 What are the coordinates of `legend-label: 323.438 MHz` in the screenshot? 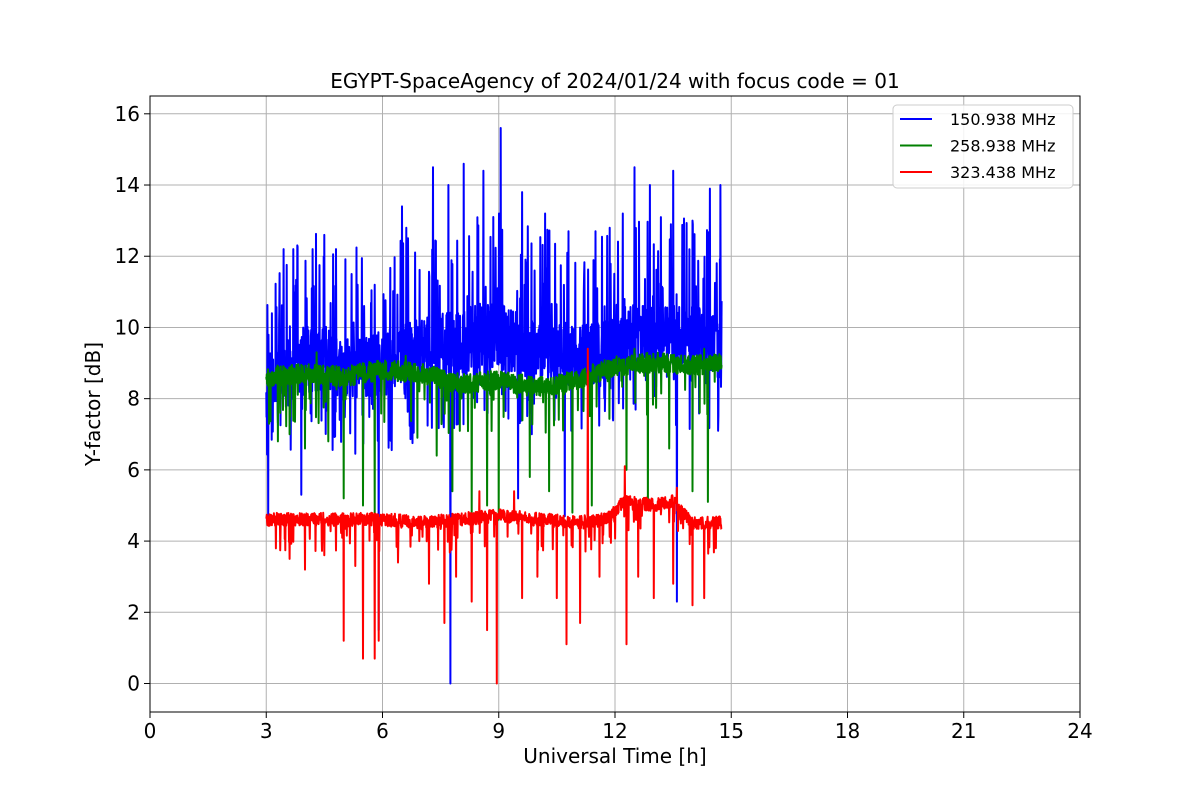 It's located at (1002, 172).